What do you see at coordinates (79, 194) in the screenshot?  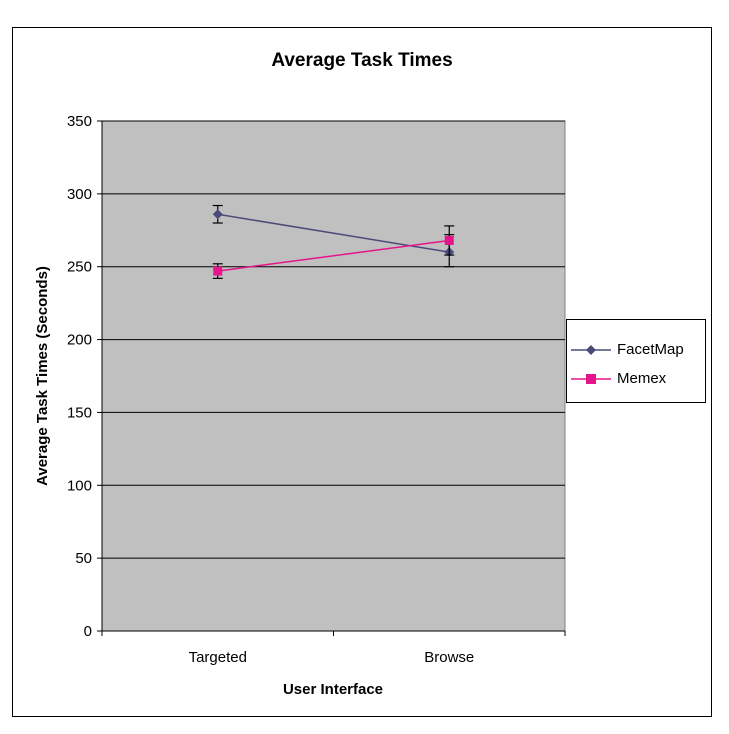 I see `y-tick-label: 300` at bounding box center [79, 194].